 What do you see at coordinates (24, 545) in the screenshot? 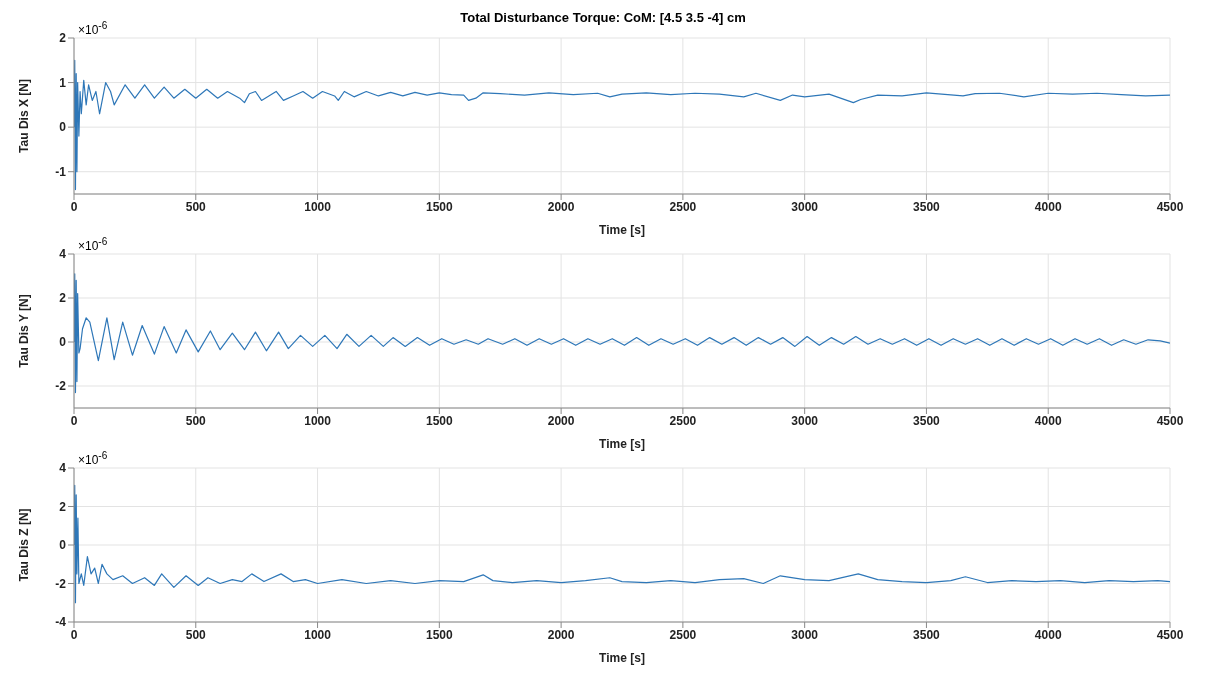
I see `y-axis-title: Tau Dis Z [N]` at bounding box center [24, 545].